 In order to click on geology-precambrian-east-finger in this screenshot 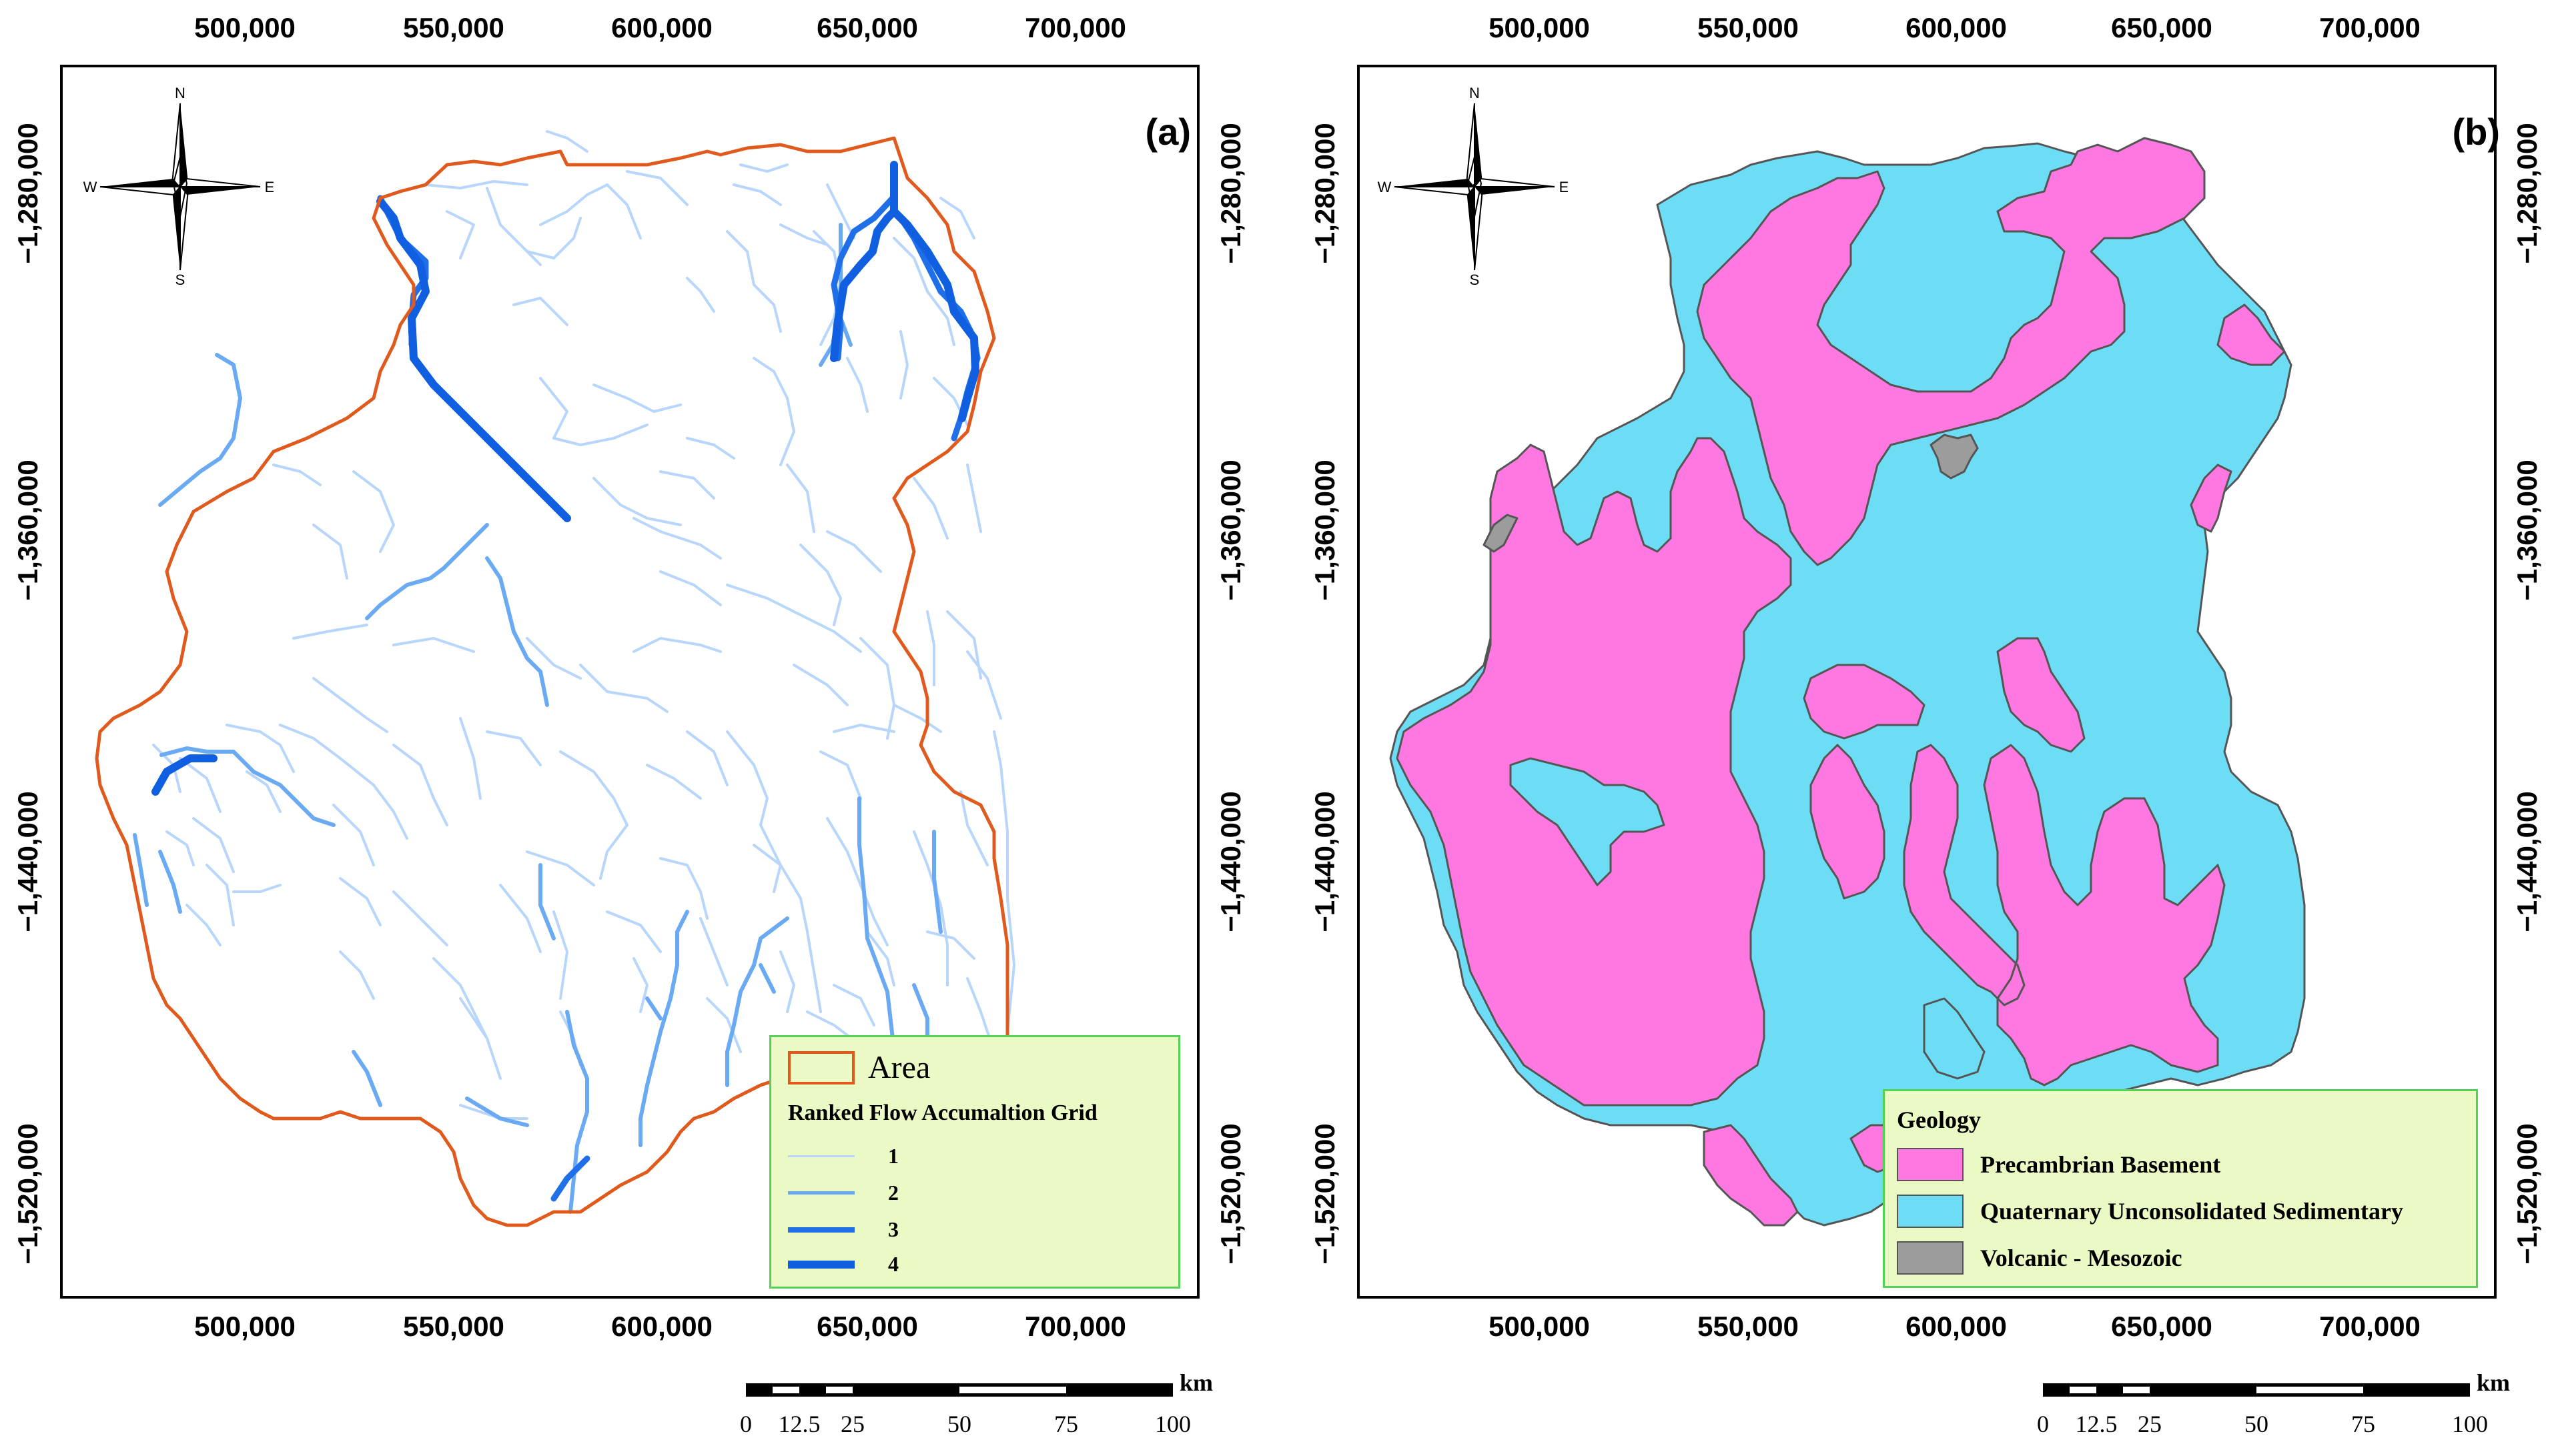, I will do `click(2041, 695)`.